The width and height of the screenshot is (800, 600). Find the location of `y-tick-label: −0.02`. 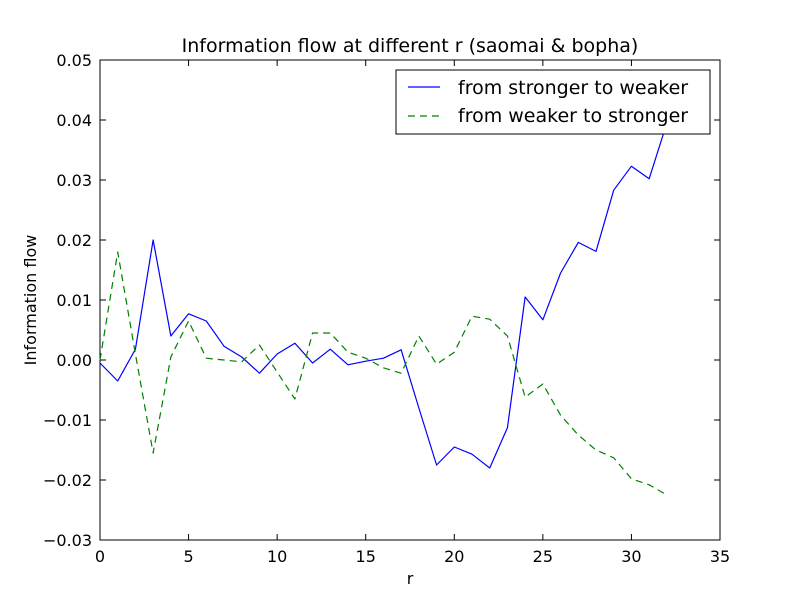

y-tick-label: −0.02 is located at coordinates (67, 480).